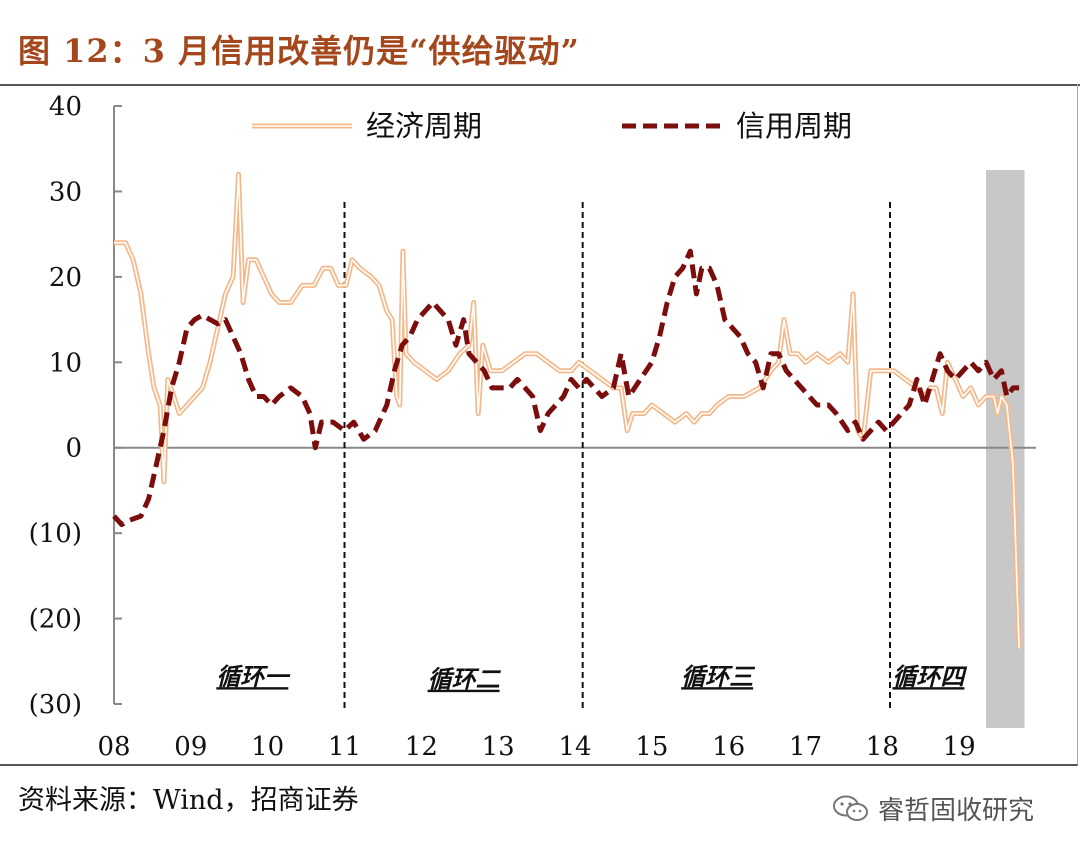 This screenshot has width=1080, height=856. What do you see at coordinates (344, 747) in the screenshot?
I see `x-tick-label: 11` at bounding box center [344, 747].